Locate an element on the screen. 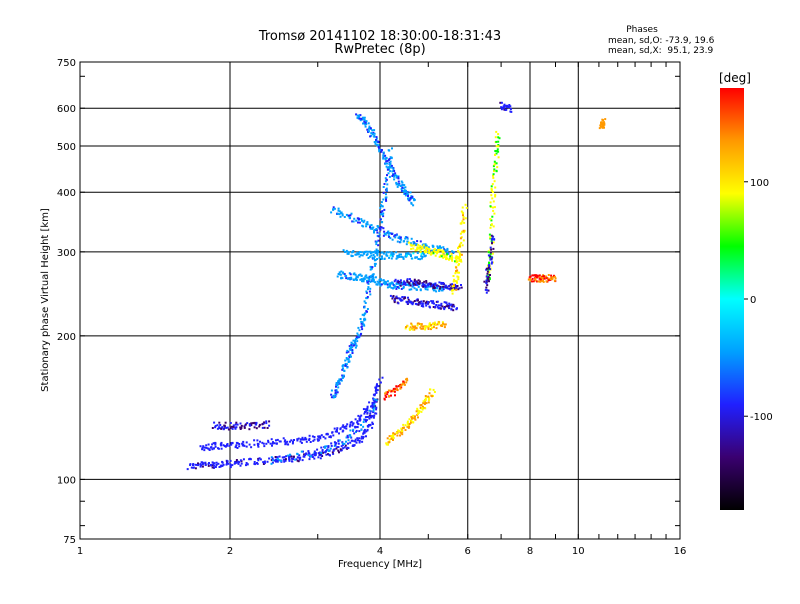  x-axis-label: Frequency [MHz] is located at coordinates (380, 564).